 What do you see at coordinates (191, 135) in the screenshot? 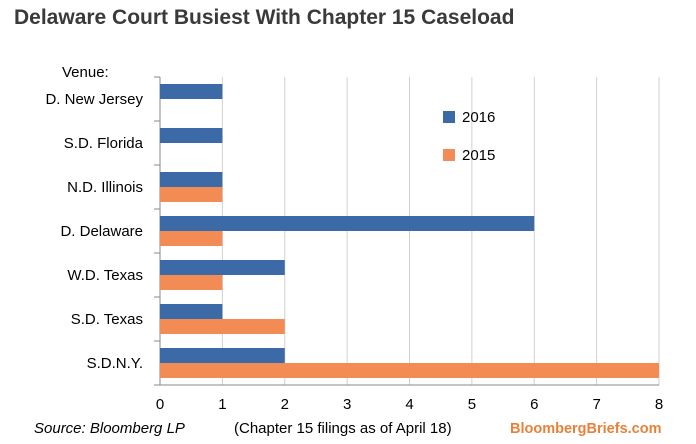
I see `bar-2016-s-d-florida` at bounding box center [191, 135].